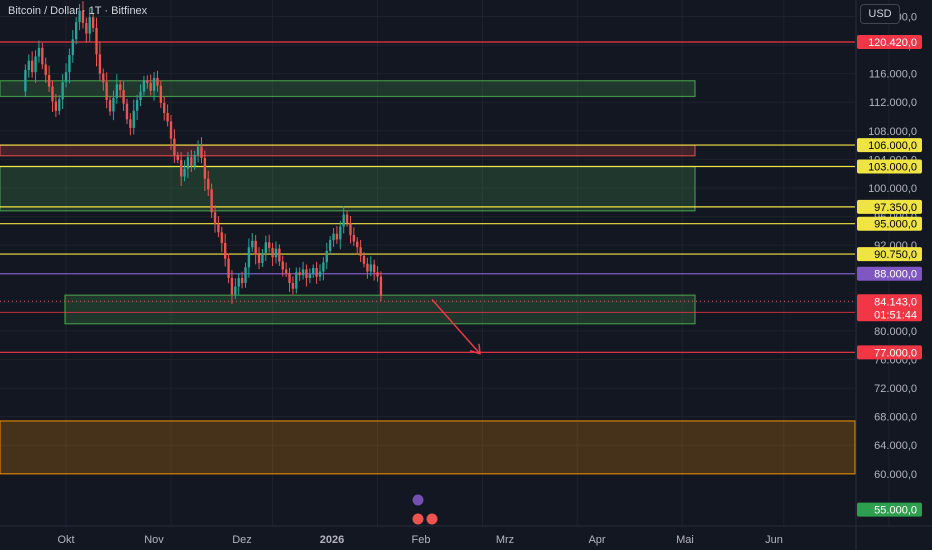 This screenshot has height=550, width=932. What do you see at coordinates (774, 540) in the screenshot?
I see `x-tick-label: Jun` at bounding box center [774, 540].